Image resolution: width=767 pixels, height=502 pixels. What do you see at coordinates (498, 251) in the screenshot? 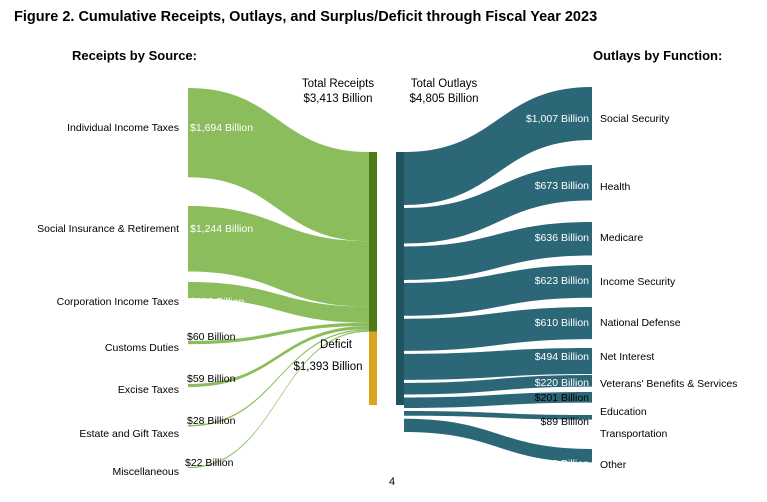
I see `outlay-flow-medicare` at bounding box center [498, 251].